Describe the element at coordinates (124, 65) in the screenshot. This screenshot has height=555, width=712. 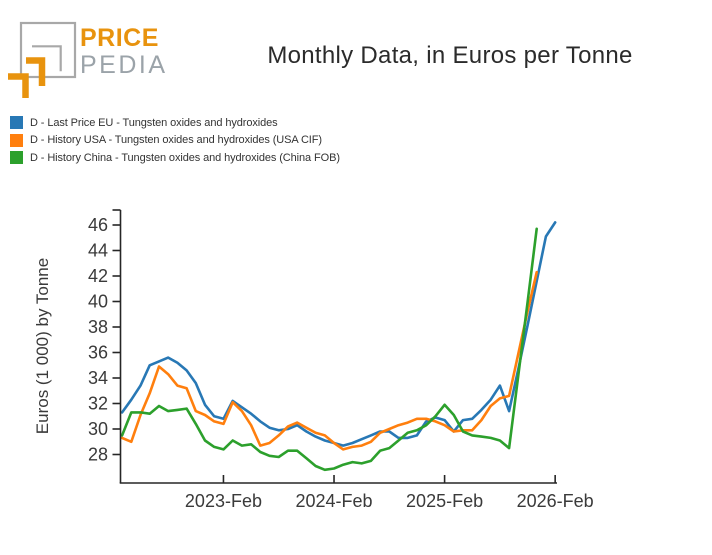
I see `logo-word-pedia: PEDIA` at that location.